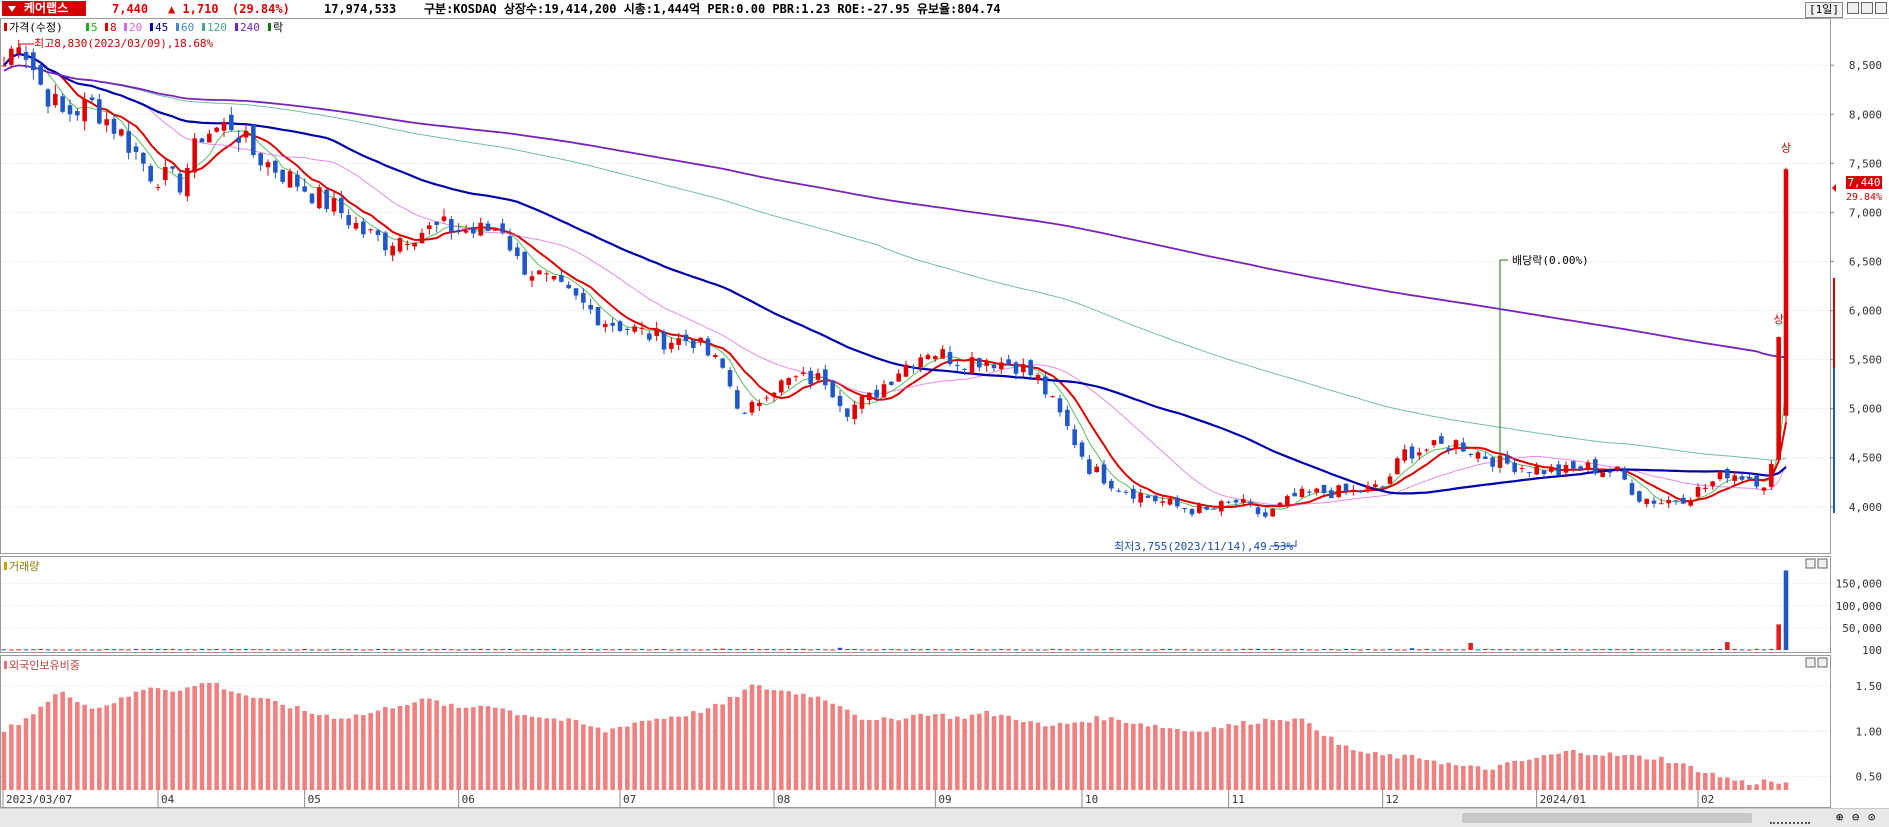  Describe the element at coordinates (1872, 817) in the screenshot. I see `zoom-reset-icon: ⊙` at that location.